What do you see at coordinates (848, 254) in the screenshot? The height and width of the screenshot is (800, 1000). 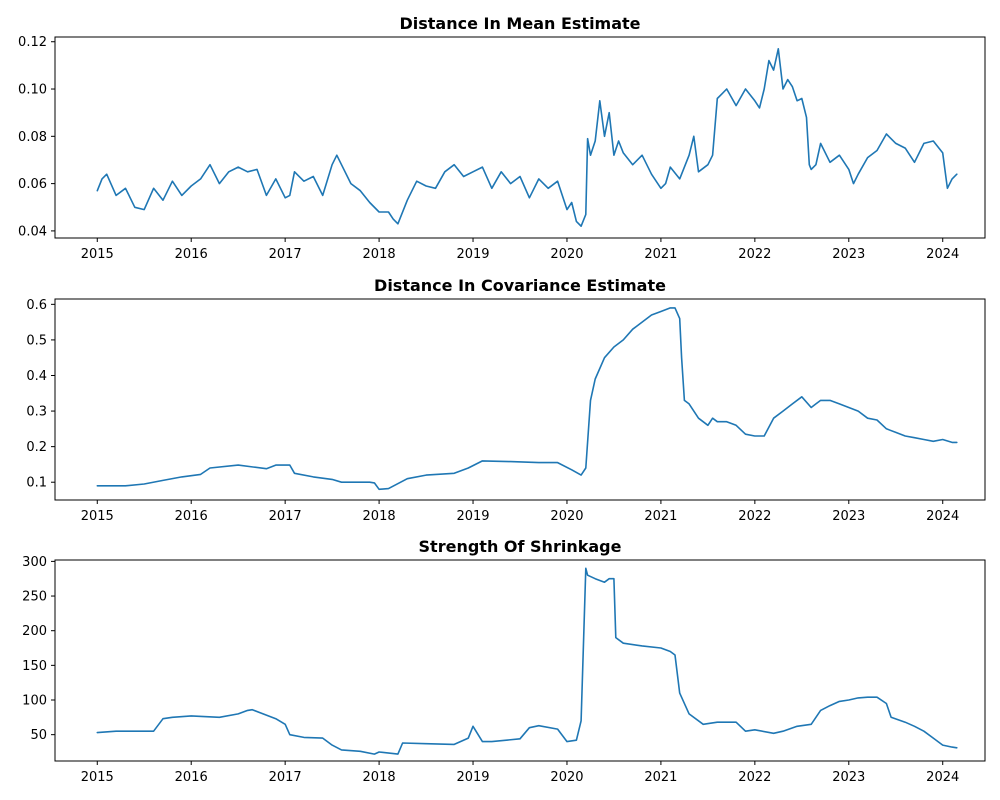 I see `mean-distance-x-tick-label: 2023` at bounding box center [848, 254].